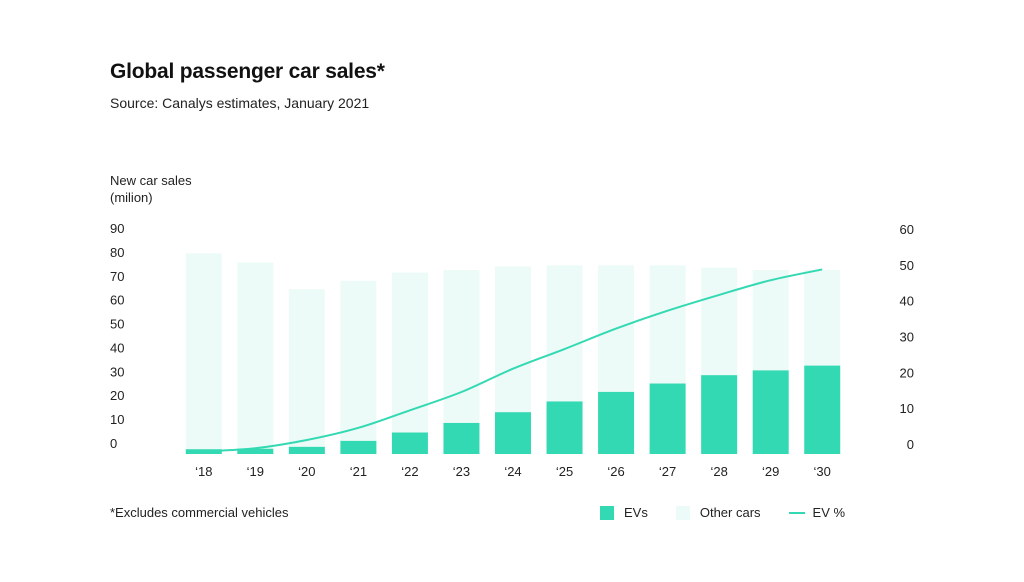 The height and width of the screenshot is (582, 1024). What do you see at coordinates (607, 512) in the screenshot?
I see `legend-swatch-evs` at bounding box center [607, 512].